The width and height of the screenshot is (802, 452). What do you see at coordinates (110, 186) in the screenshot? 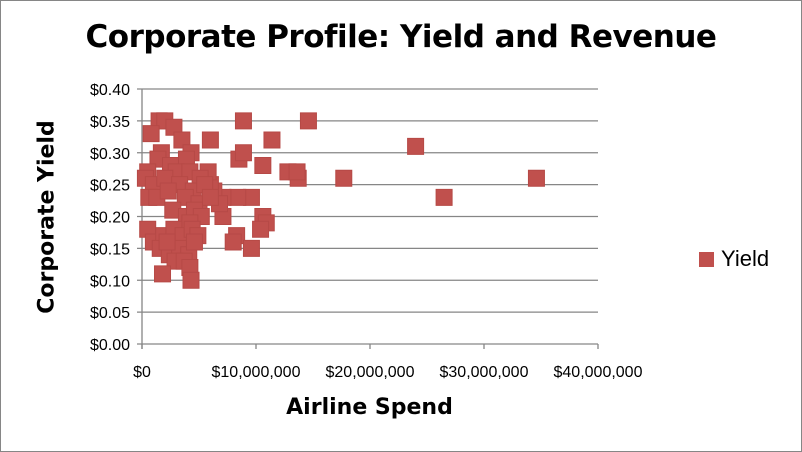
I see `y-tick-label: $0.25` at bounding box center [110, 186].